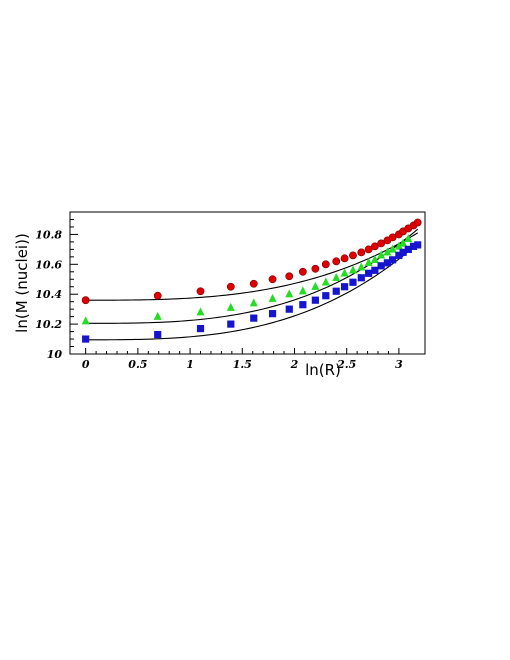 The height and width of the screenshot is (660, 510). I want to click on y-tick-label: 10.4, so click(48, 294).